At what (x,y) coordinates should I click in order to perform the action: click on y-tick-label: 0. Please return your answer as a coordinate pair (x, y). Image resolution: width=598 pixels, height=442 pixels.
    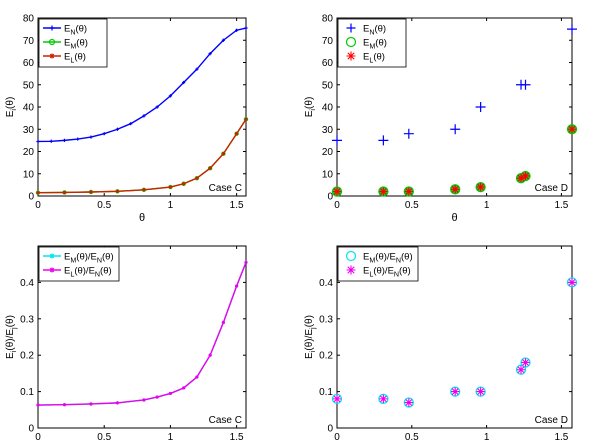
    Looking at the image, I should click on (330, 197).